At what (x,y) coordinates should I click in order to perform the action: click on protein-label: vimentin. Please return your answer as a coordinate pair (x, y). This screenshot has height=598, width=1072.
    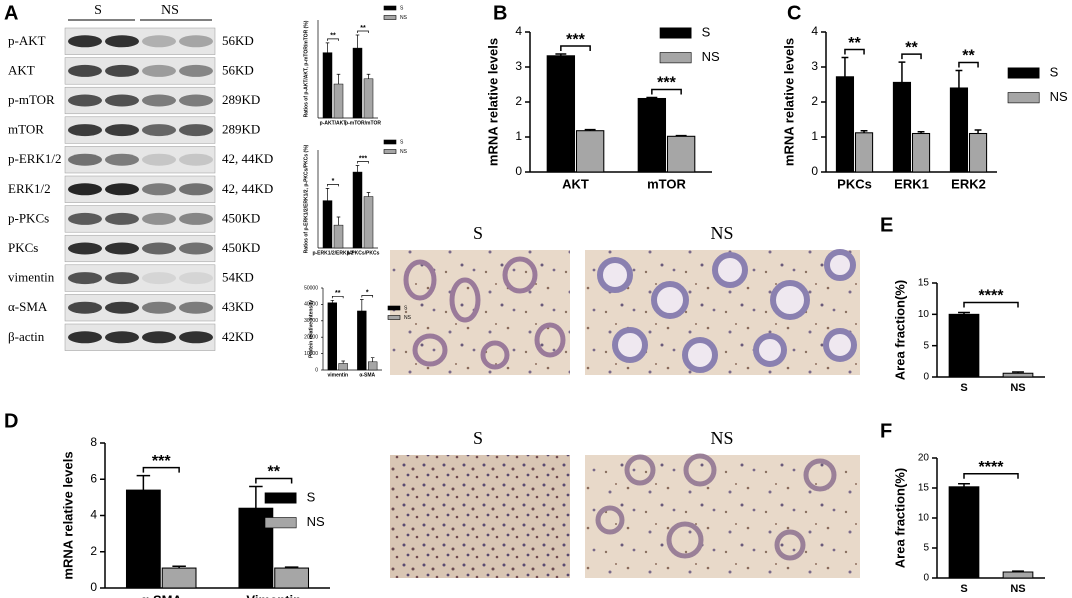
    Looking at the image, I should click on (31, 277).